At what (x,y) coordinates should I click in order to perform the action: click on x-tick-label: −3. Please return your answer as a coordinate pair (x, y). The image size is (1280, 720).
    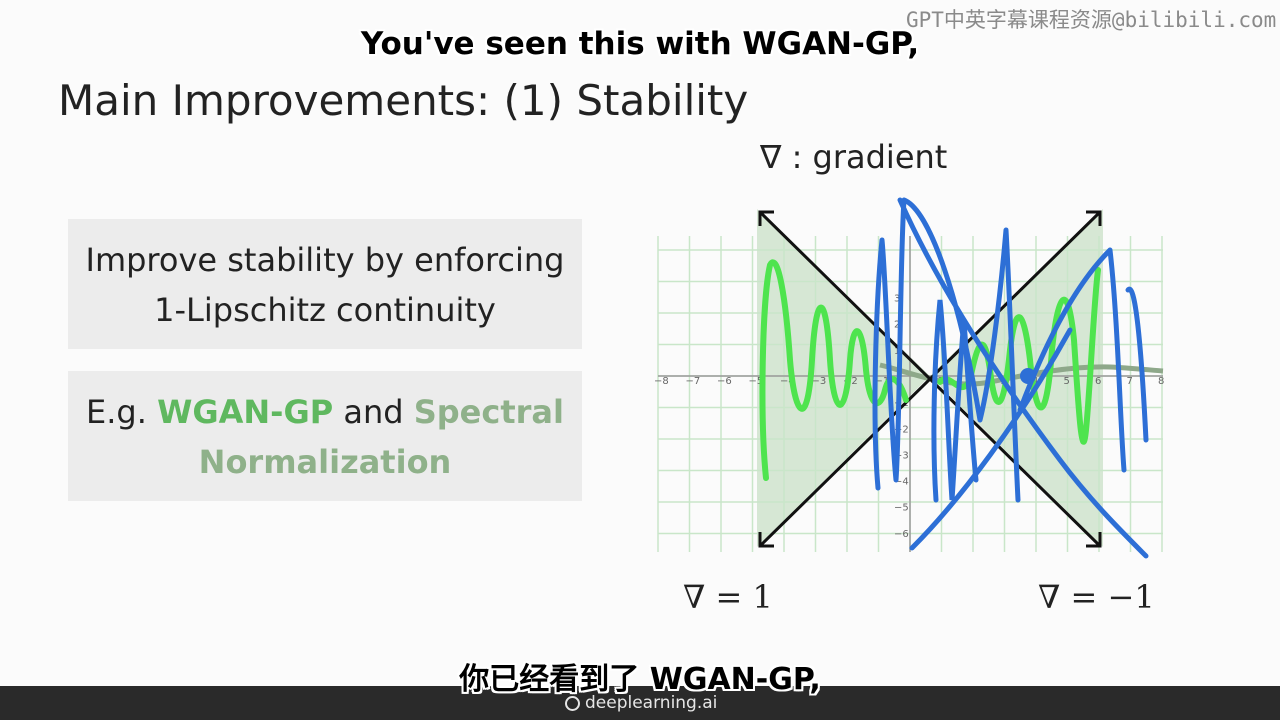
    Looking at the image, I should click on (819, 381).